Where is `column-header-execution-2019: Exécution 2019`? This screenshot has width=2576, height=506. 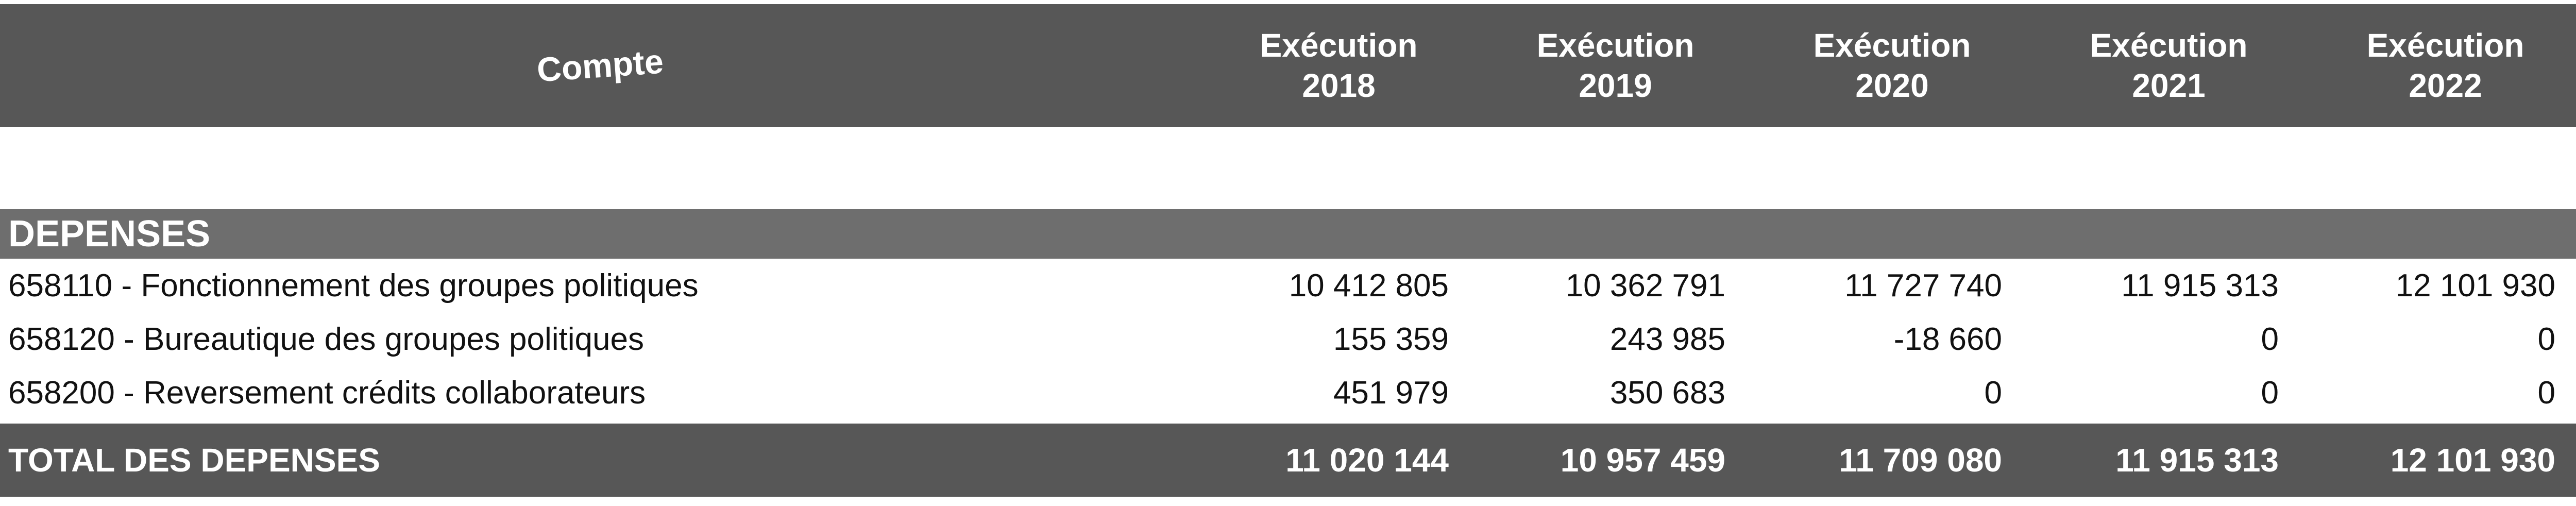 column-header-execution-2019: Exécution 2019 is located at coordinates (1615, 65).